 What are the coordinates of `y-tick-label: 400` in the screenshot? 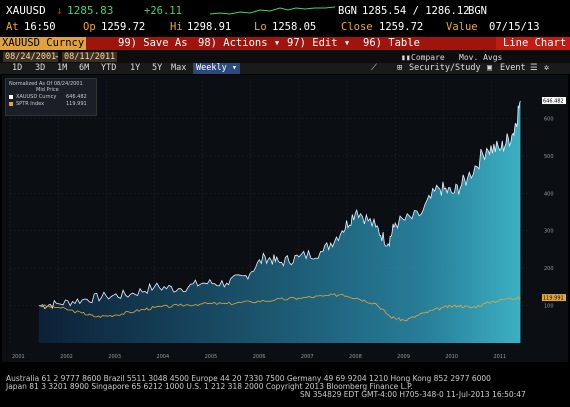 It's located at (549, 194).